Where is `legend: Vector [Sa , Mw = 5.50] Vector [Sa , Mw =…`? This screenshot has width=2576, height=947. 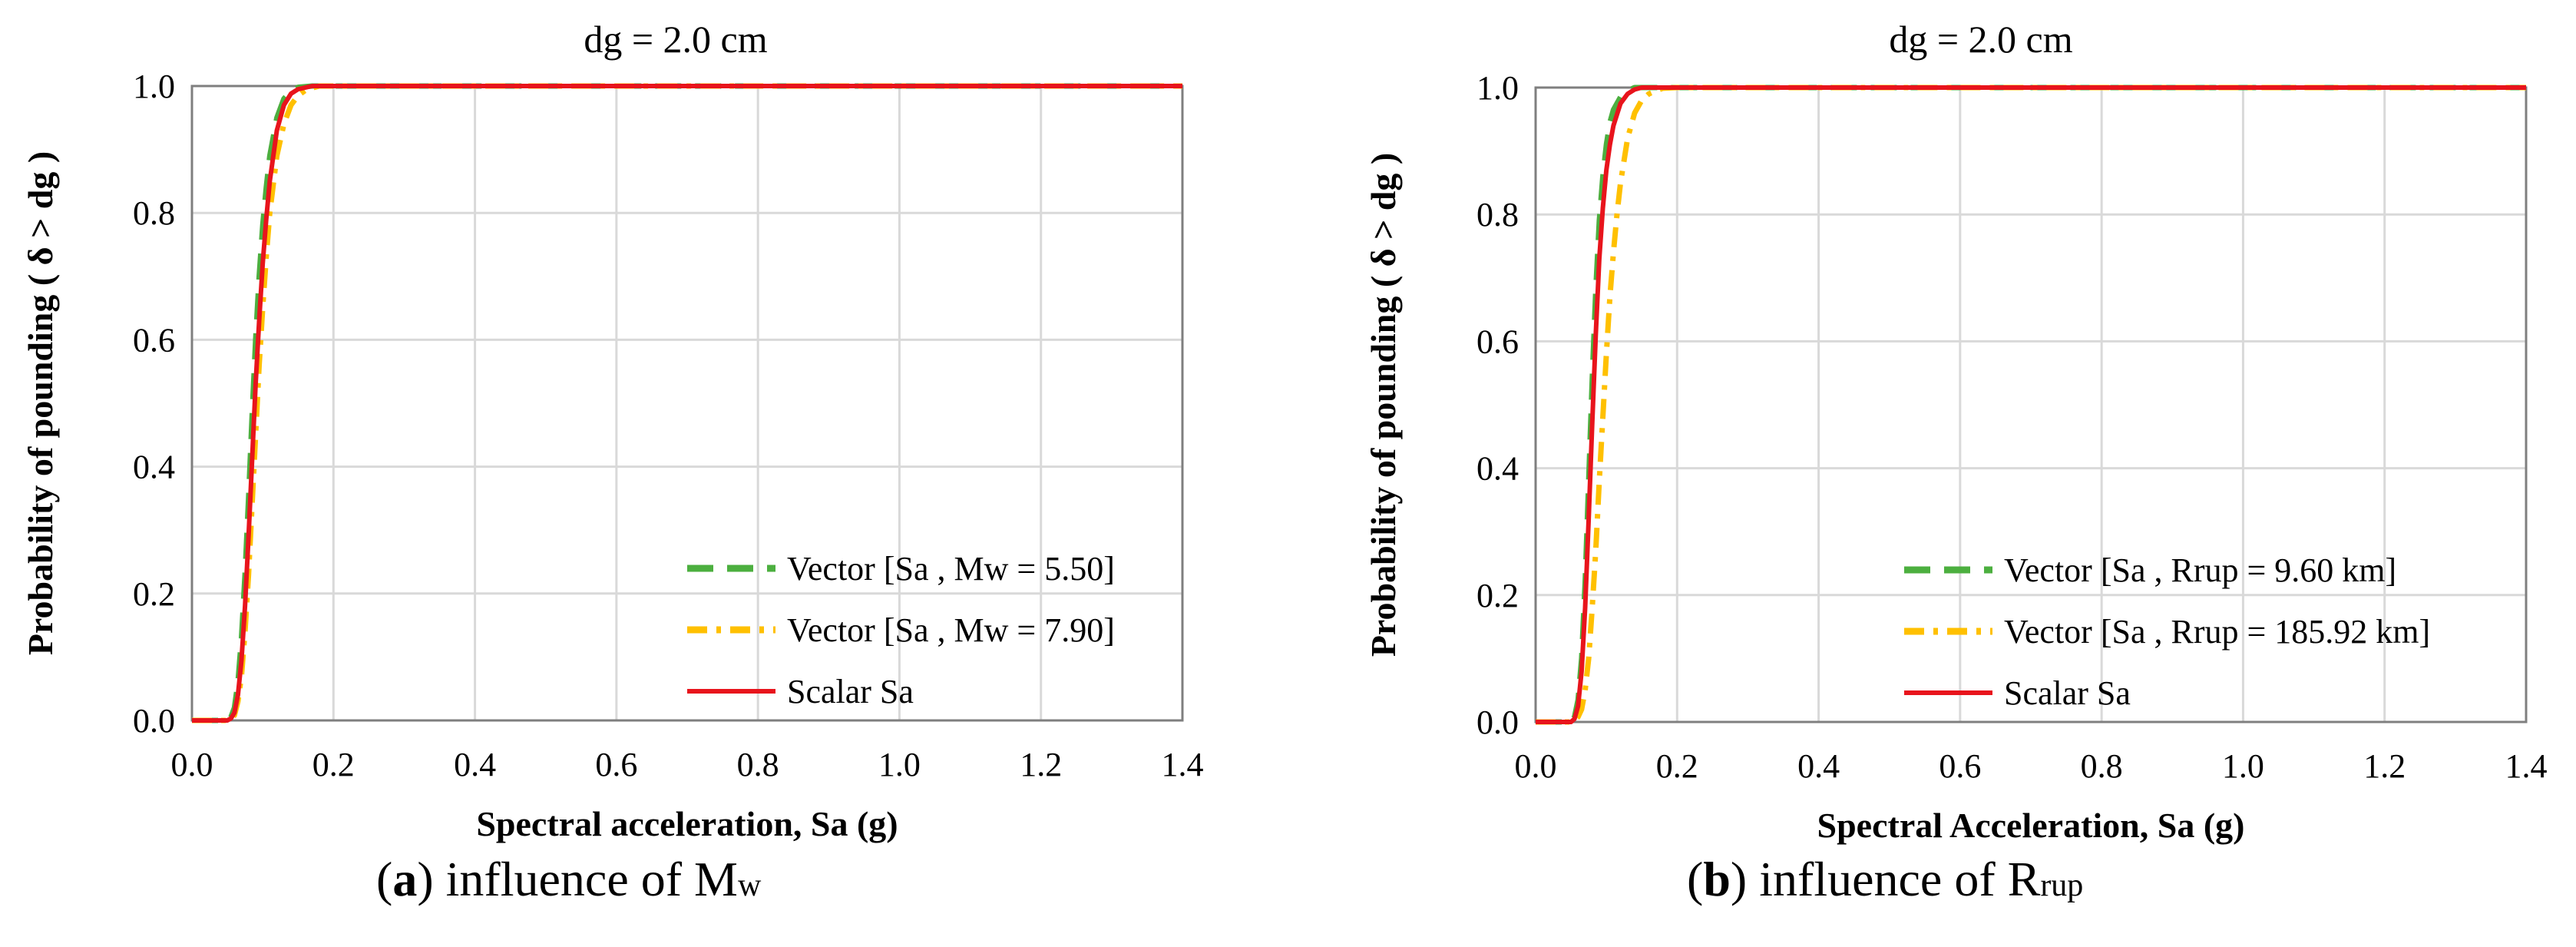
legend: Vector [Sa , Mw = 5.50] Vector [Sa , Mw =… is located at coordinates (901, 630).